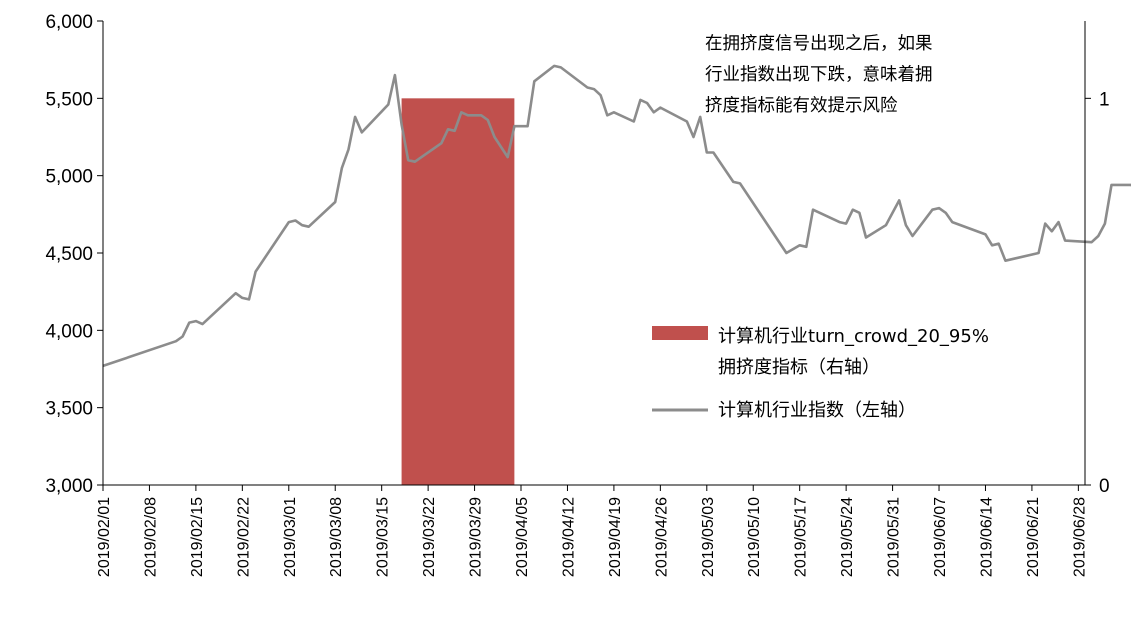  I want to click on legend-bar-swatch, so click(680, 333).